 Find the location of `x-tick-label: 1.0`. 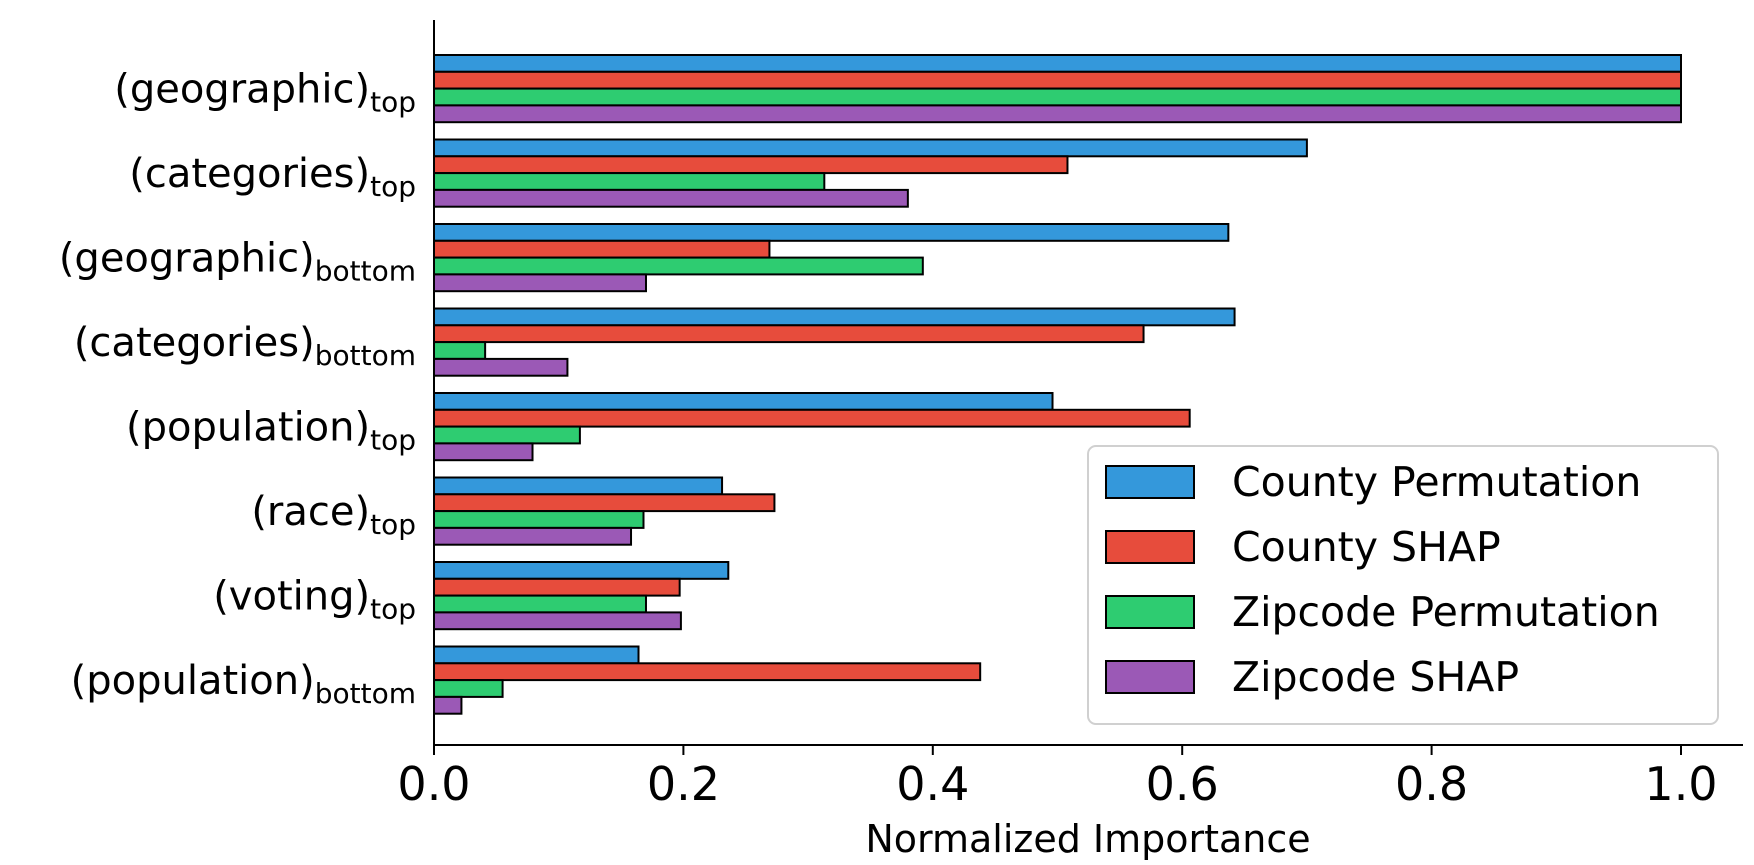

x-tick-label: 1.0 is located at coordinates (1680, 784).